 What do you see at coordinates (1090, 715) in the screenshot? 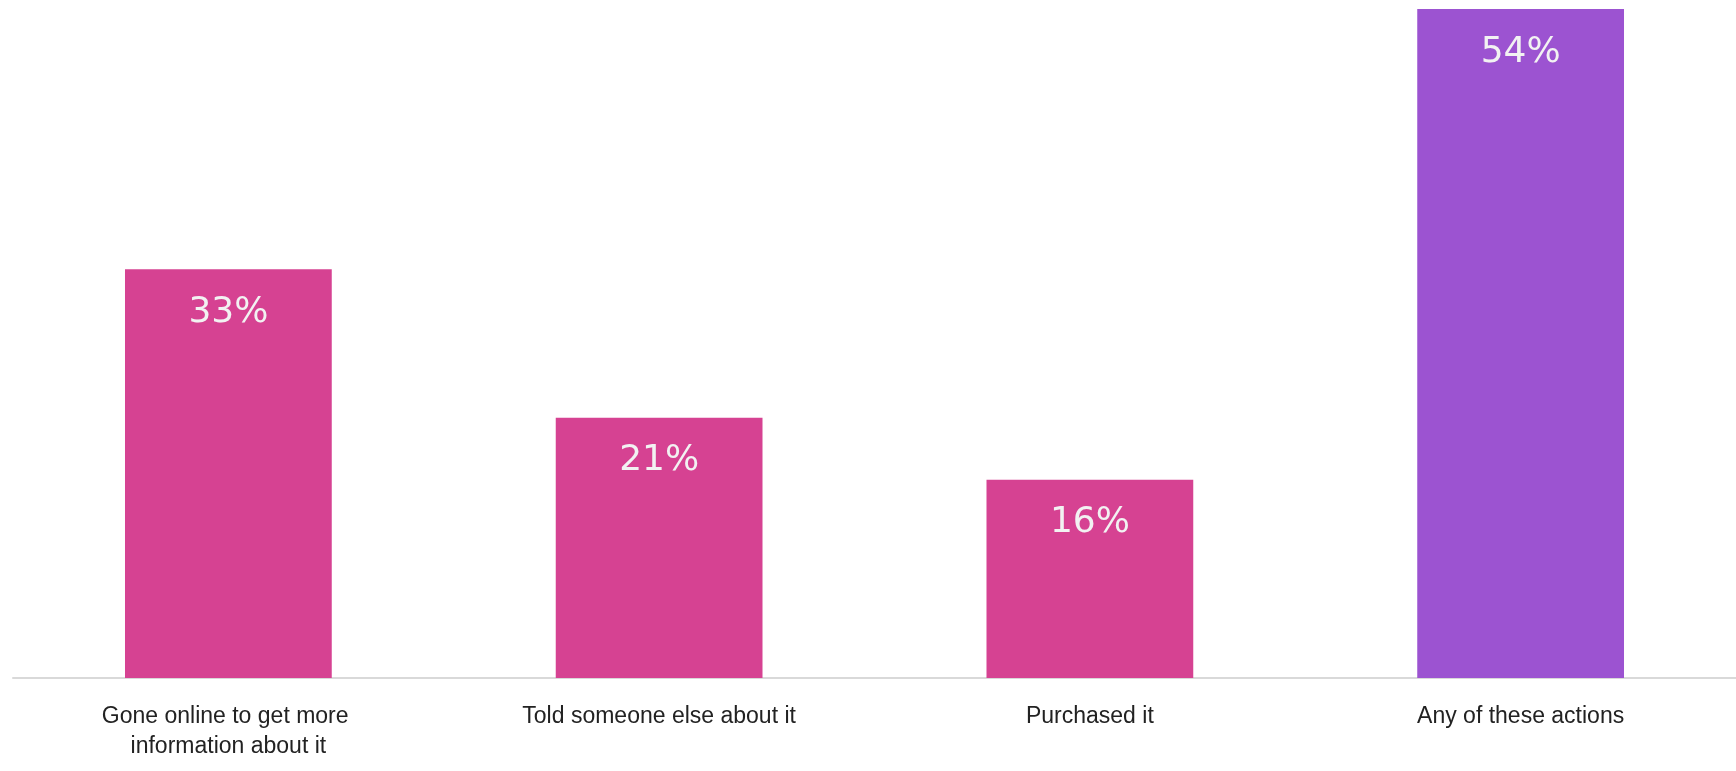
I see `x-tick-label: Purchased it` at bounding box center [1090, 715].